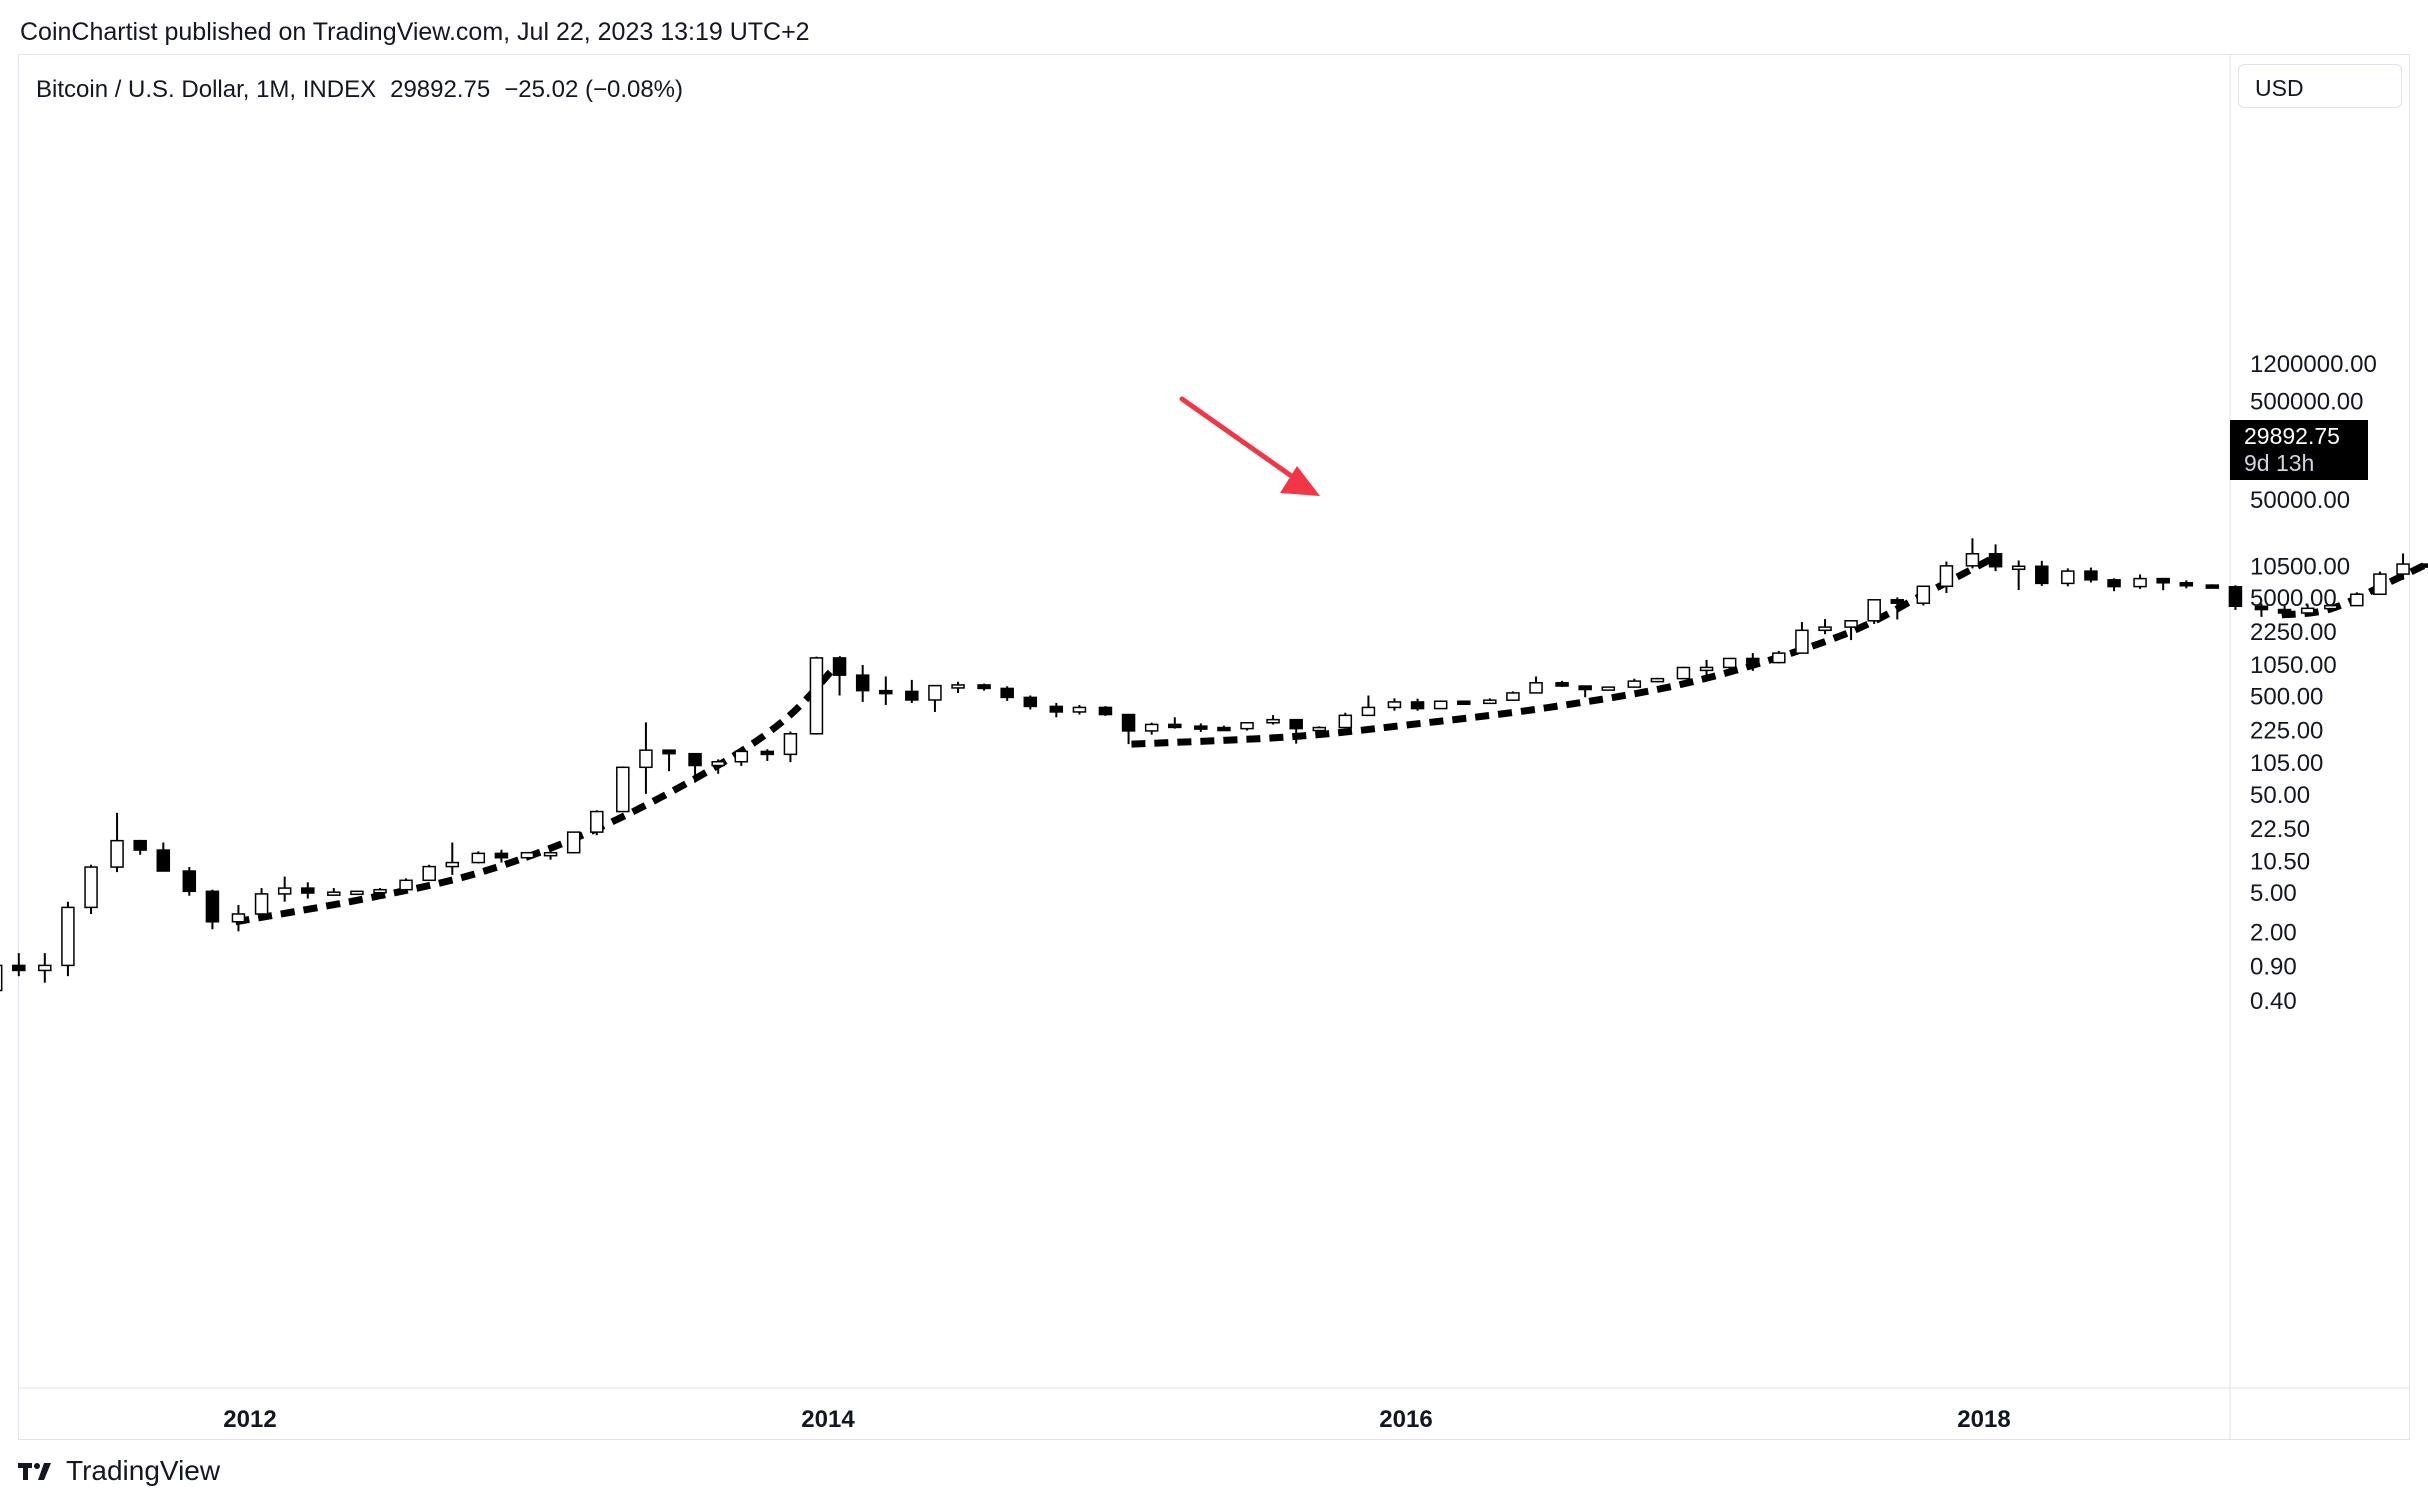 This screenshot has height=1510, width=2428. Describe the element at coordinates (1405, 1419) in the screenshot. I see `time-tick-label: 2016` at that location.